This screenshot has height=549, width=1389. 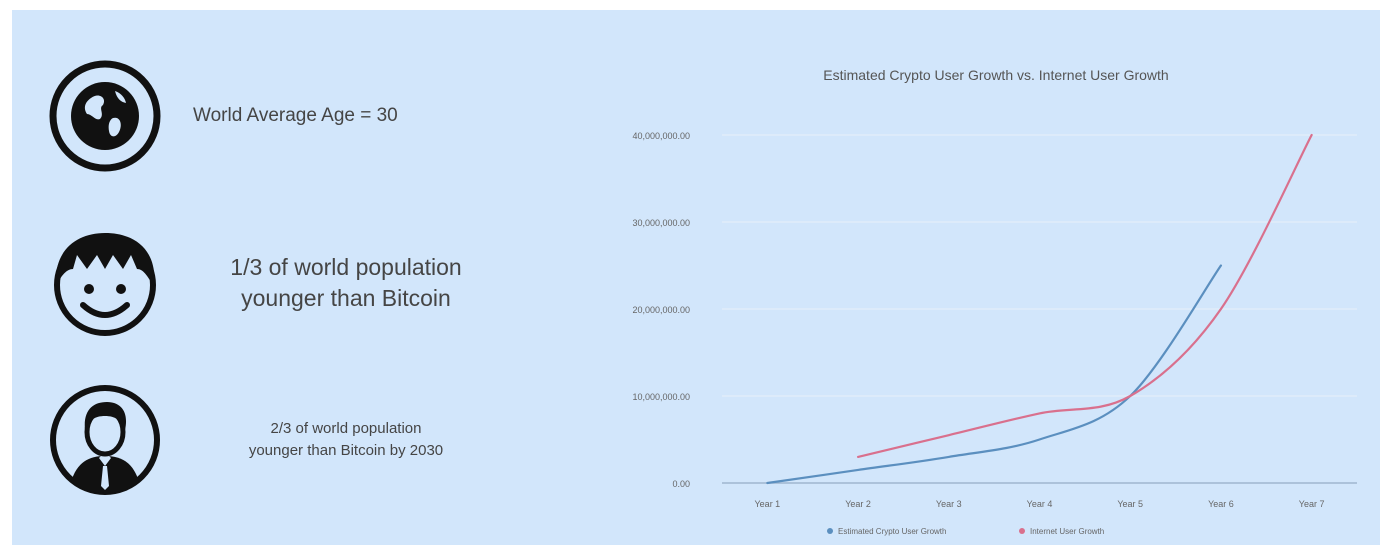 What do you see at coordinates (346, 450) in the screenshot?
I see `younger-by-2030-line-2: younger than Bitcoin by 2030` at bounding box center [346, 450].